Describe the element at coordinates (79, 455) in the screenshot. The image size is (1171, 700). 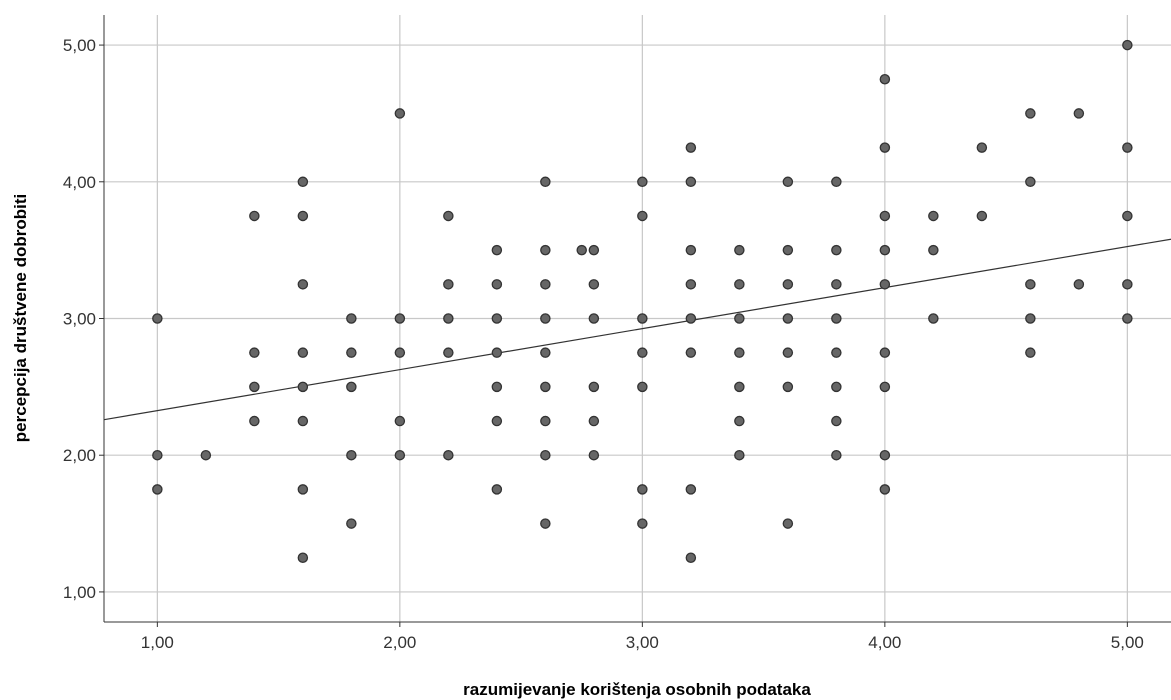
I see `y-tick-label: 2,00` at that location.